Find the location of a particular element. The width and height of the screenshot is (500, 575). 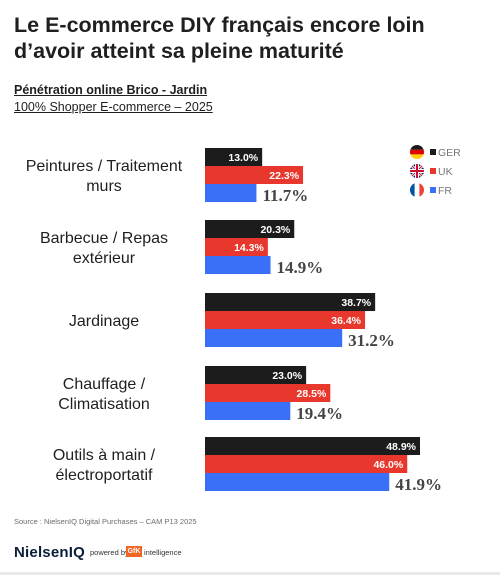

category-label: extérieur is located at coordinates (104, 258).